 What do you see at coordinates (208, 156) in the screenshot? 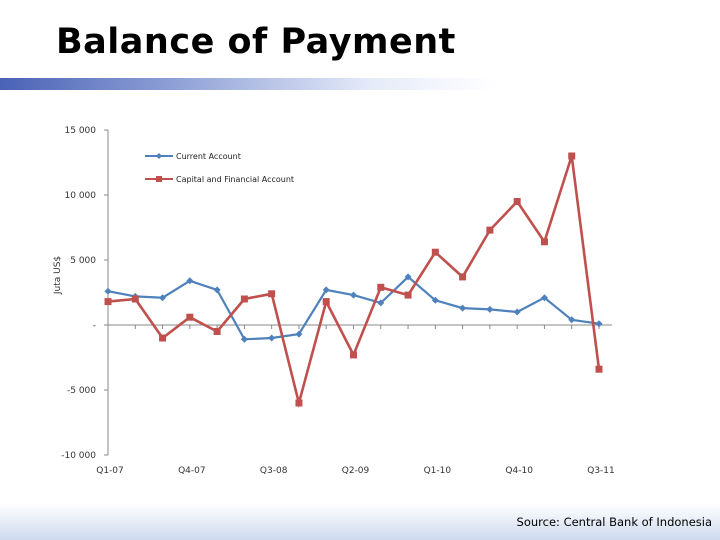
I see `legend-current-account-label: Current Account` at bounding box center [208, 156].